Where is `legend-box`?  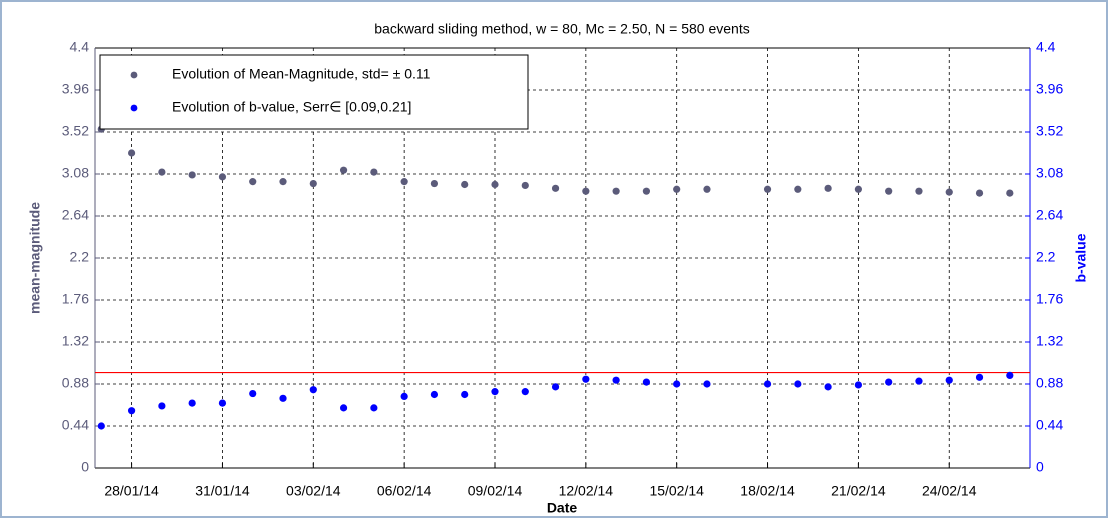 legend-box is located at coordinates (314, 92).